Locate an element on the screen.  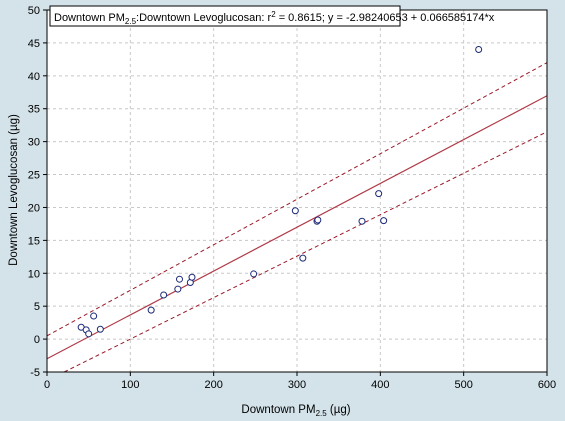
legend-part-b-sup: 2 is located at coordinates (273, 14).